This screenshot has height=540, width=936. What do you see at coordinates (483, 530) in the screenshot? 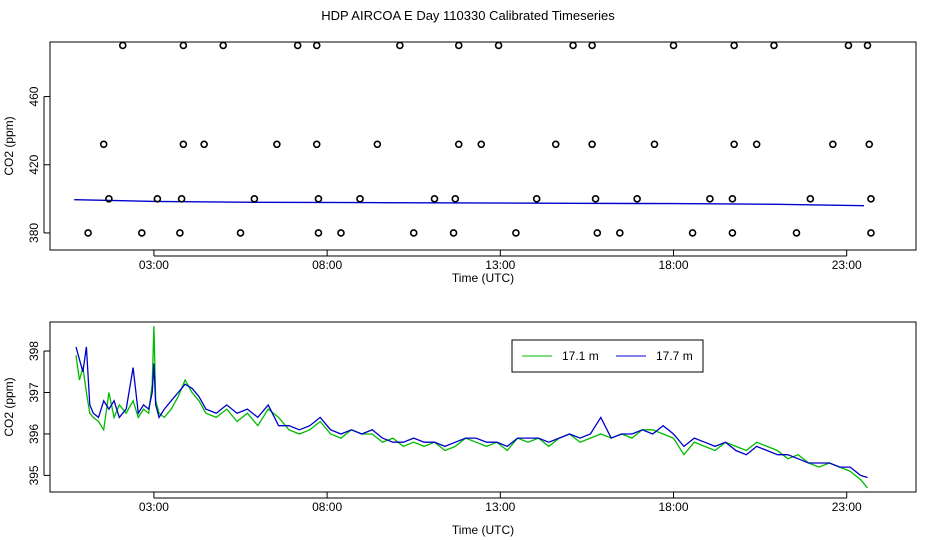
I see `panel2-x-label: Time (UTC)` at bounding box center [483, 530].